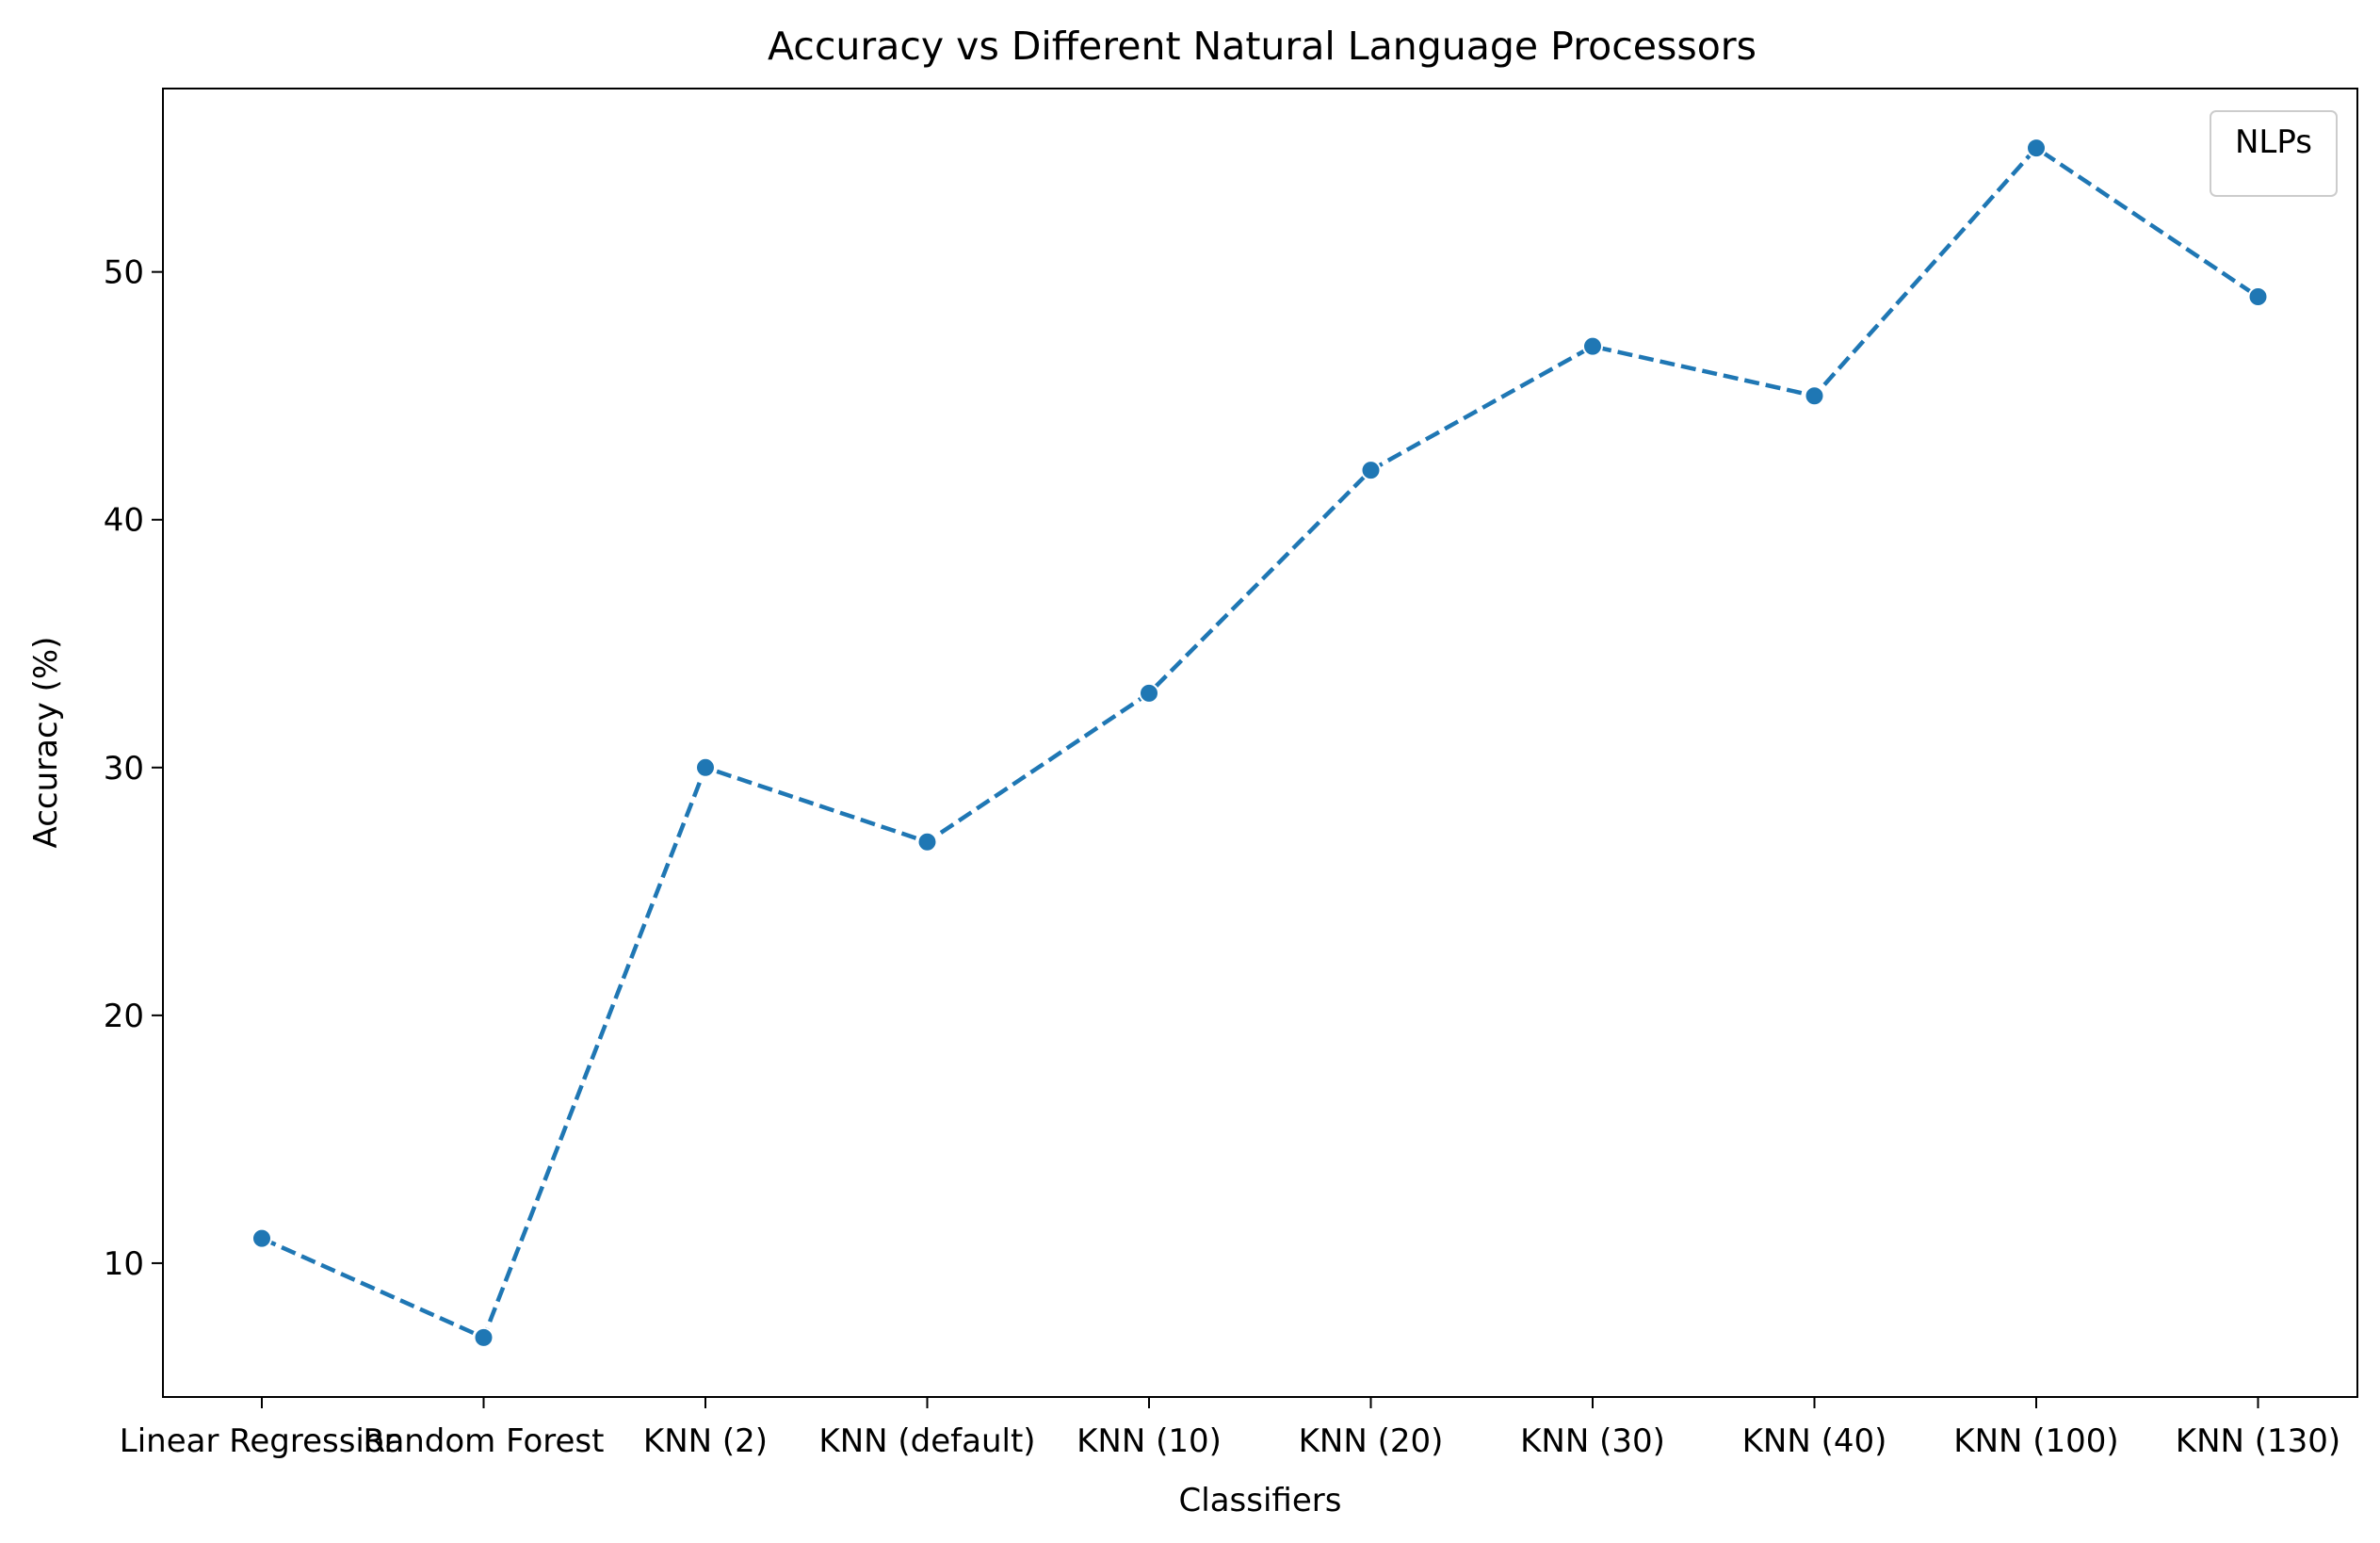 This screenshot has height=1543, width=2380. What do you see at coordinates (1371, 1441) in the screenshot?
I see `x-tick-label: KNN (20)` at bounding box center [1371, 1441].